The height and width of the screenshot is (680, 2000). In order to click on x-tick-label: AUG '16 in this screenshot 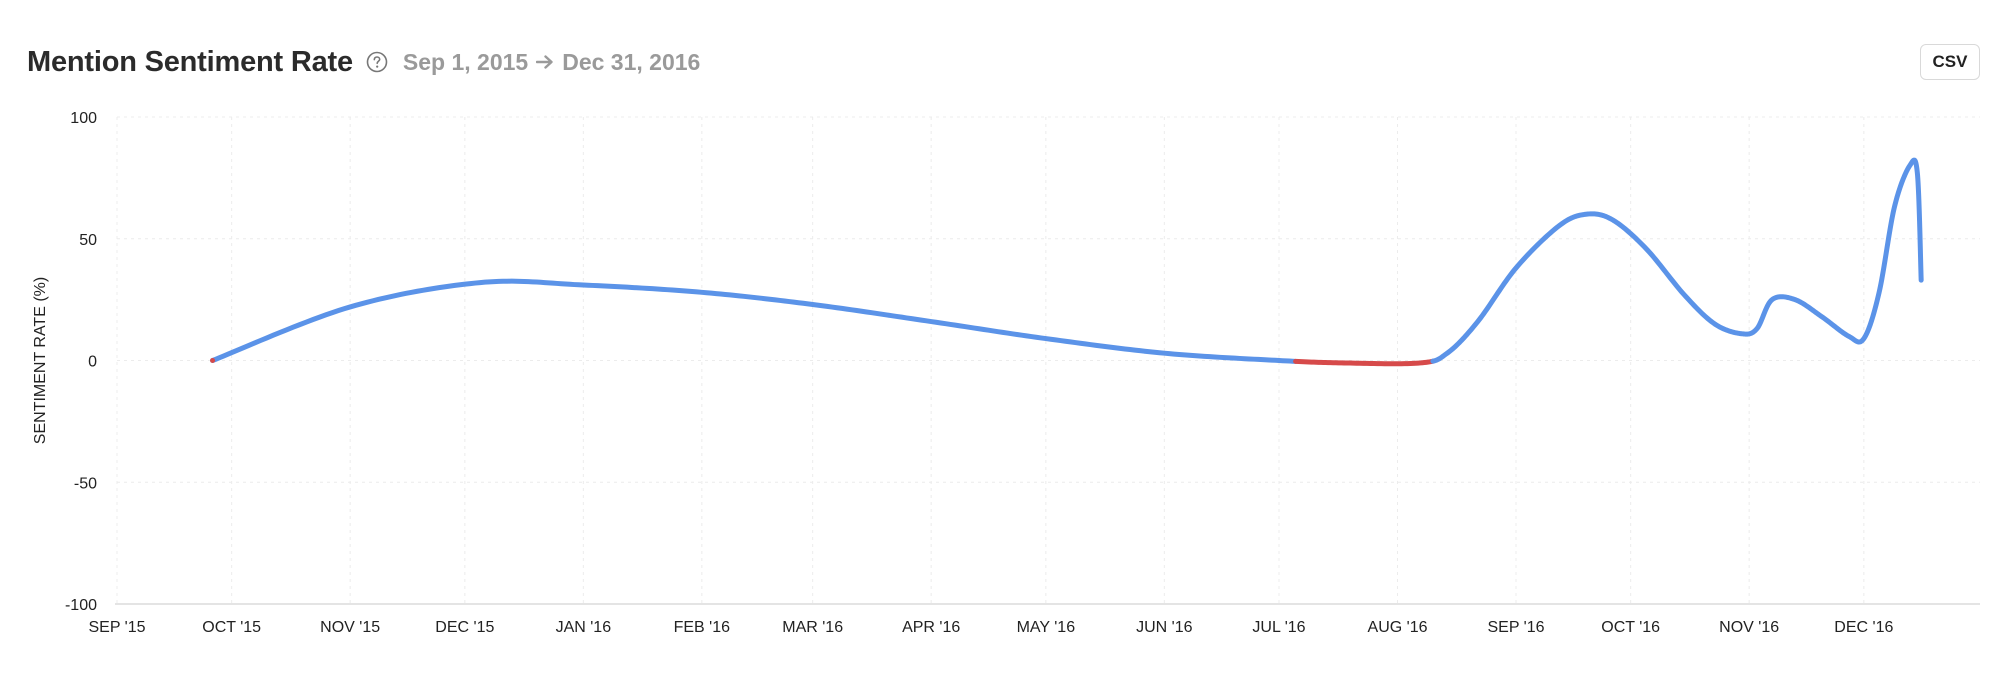, I will do `click(1398, 627)`.